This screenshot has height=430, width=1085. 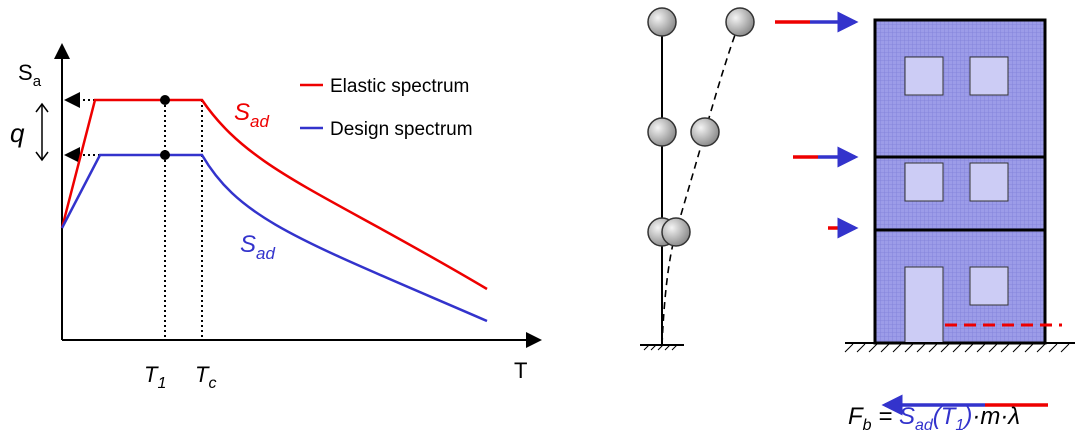 I want to click on design-label: Sad, so click(x=257, y=247).